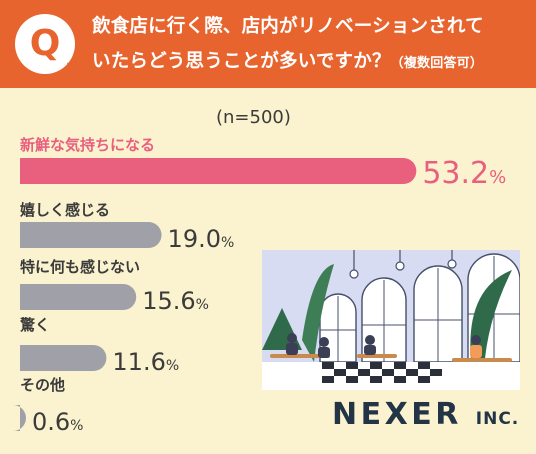 Image resolution: width=536 pixels, height=454 pixels. Describe the element at coordinates (420, 309) in the screenshot. I see `window-grilles` at that location.